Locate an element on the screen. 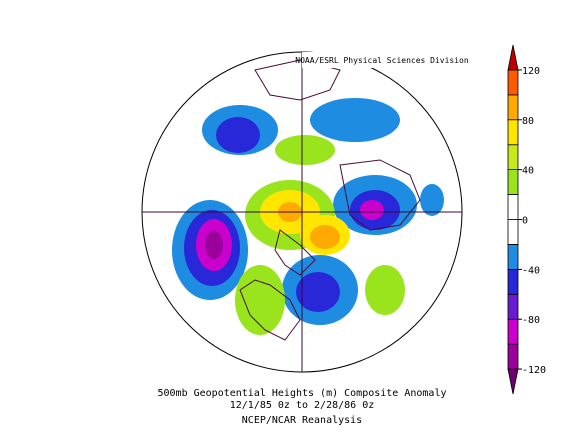  caption: NCEP/NCAR Reanalysis is located at coordinates (302, 420).